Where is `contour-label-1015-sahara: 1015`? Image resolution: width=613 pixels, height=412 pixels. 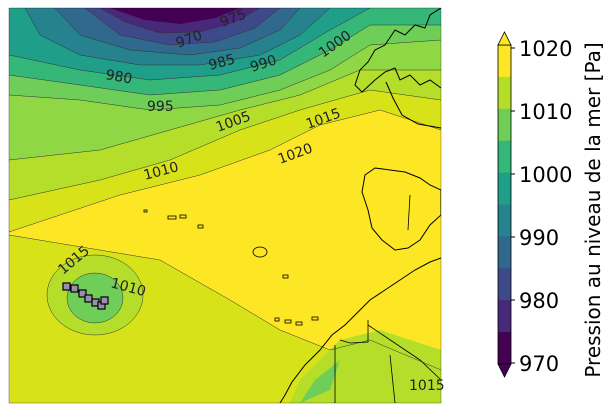
contour-label-1015-sahara: 1015 is located at coordinates (427, 386).